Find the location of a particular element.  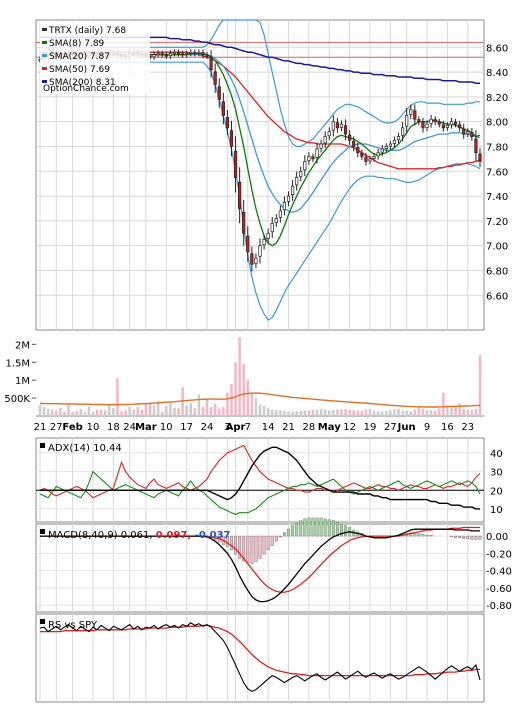

date-tick-label: 7 is located at coordinates (248, 427).